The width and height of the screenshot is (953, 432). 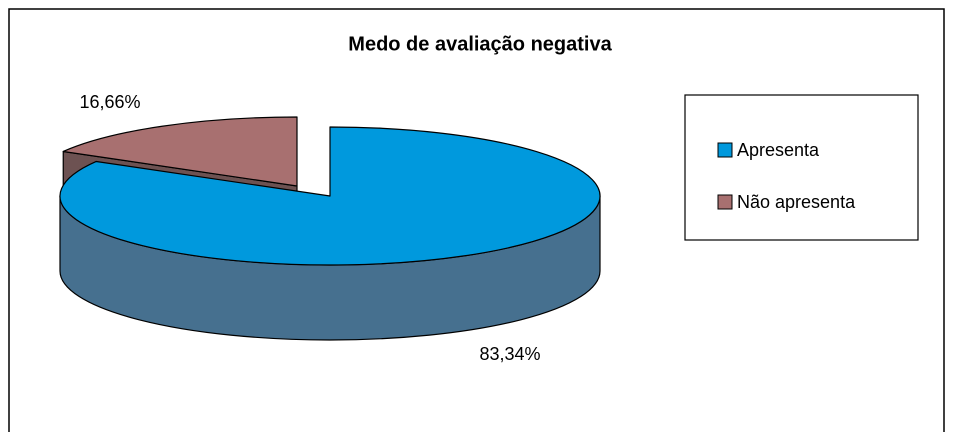 What do you see at coordinates (509, 354) in the screenshot?
I see `data-label: 83,34%` at bounding box center [509, 354].